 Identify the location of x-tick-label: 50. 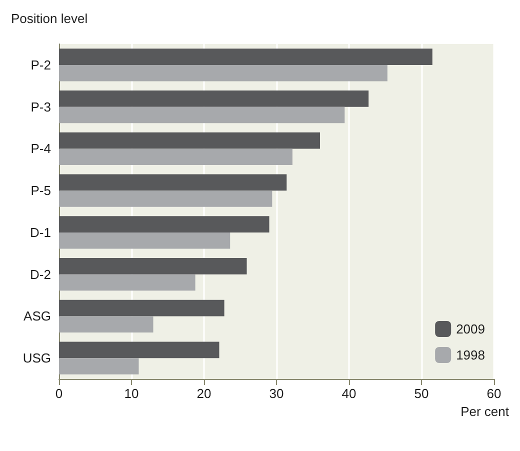
(421, 393).